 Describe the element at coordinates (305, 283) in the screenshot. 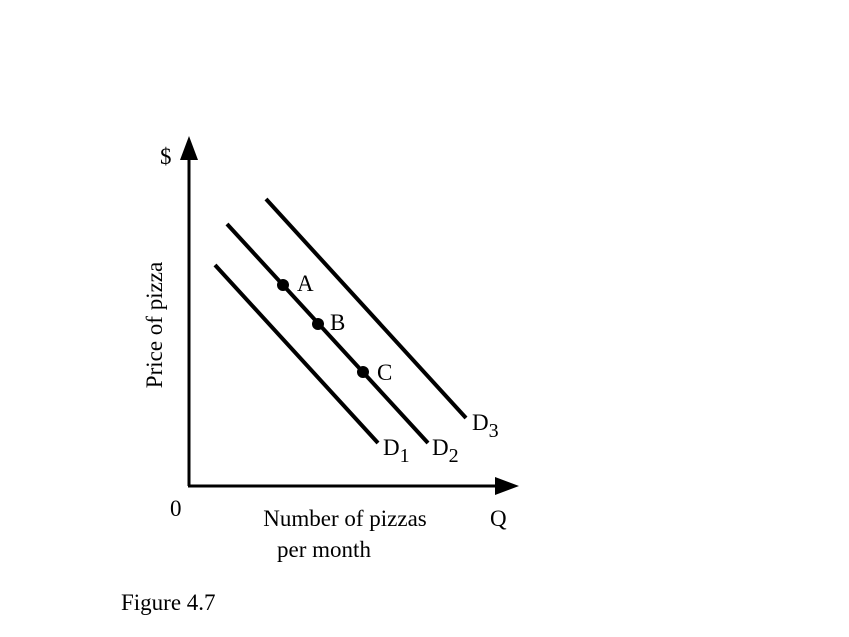

I see `point-label: A` at that location.